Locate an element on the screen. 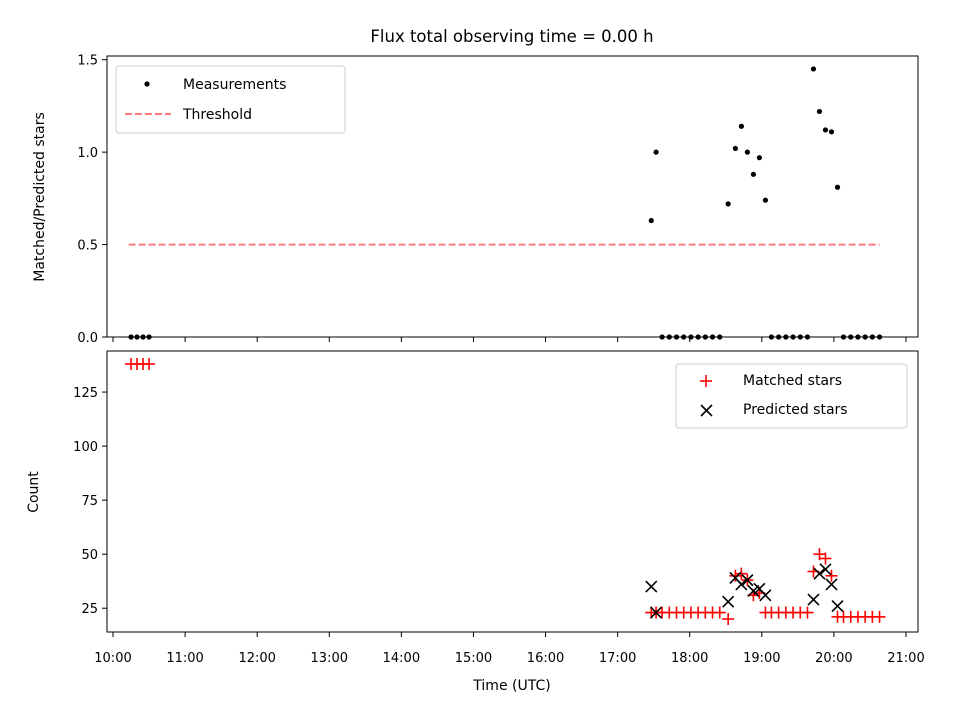  x-tick-label: 10:00 is located at coordinates (112, 658).